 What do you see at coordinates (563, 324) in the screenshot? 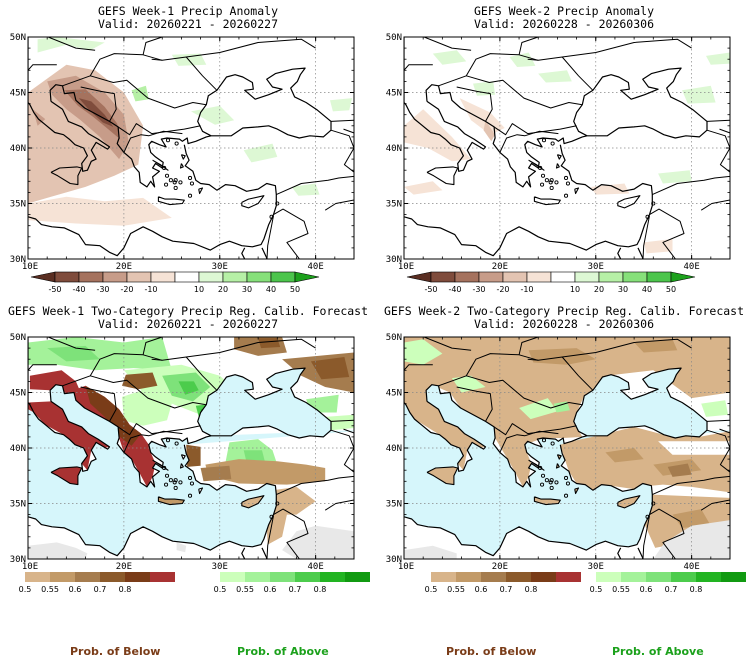
I see `panel-valid-dates: Valid: 20260228 - 20260306` at bounding box center [563, 324].